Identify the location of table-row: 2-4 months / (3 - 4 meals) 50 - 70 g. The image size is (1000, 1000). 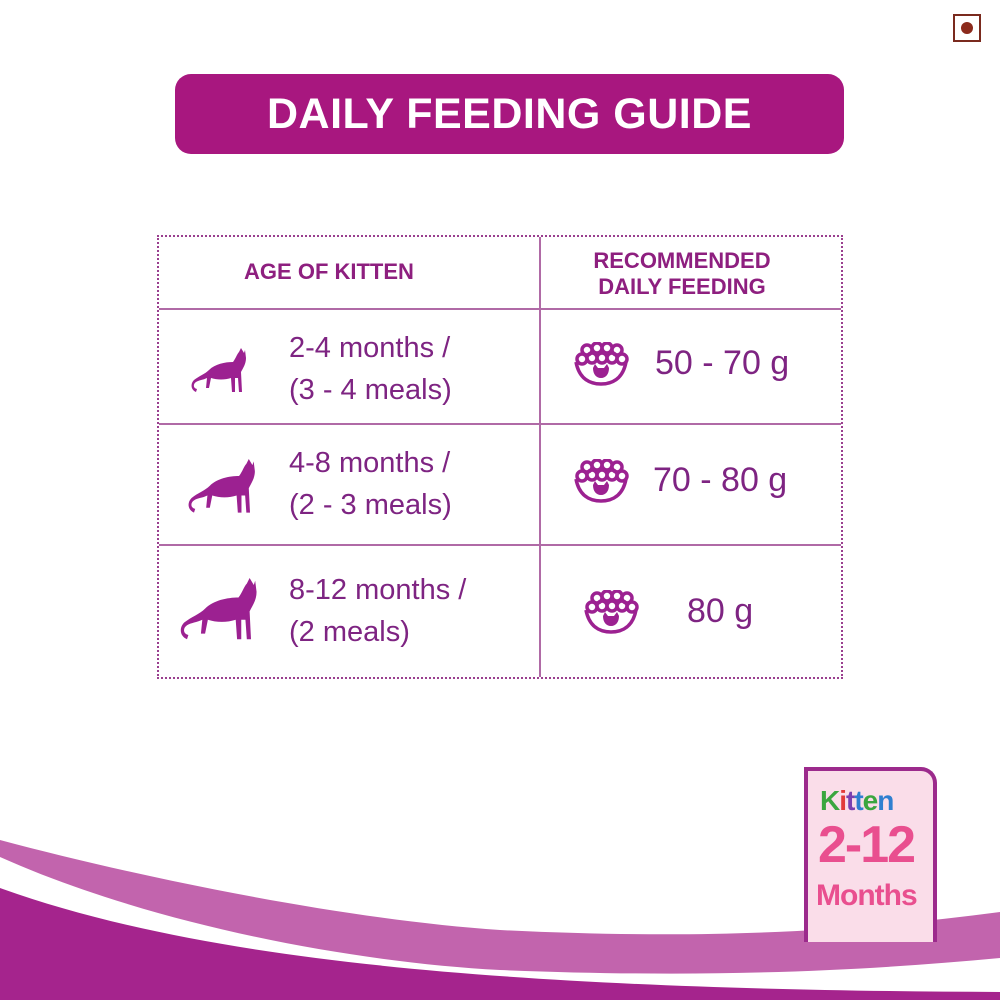
(500, 365).